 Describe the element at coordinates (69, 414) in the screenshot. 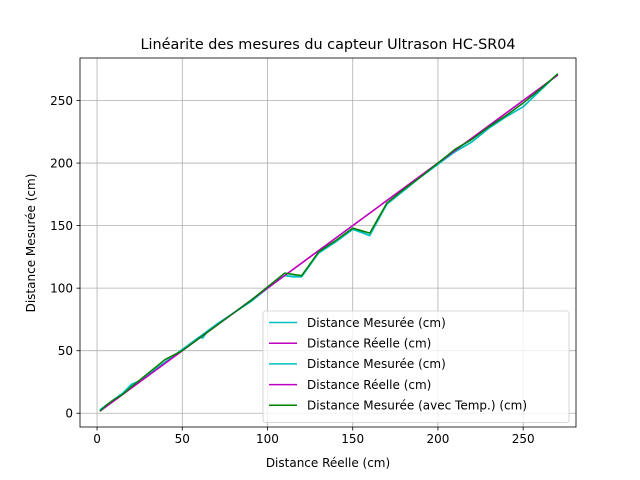

I see `y-tick-label: 0` at that location.